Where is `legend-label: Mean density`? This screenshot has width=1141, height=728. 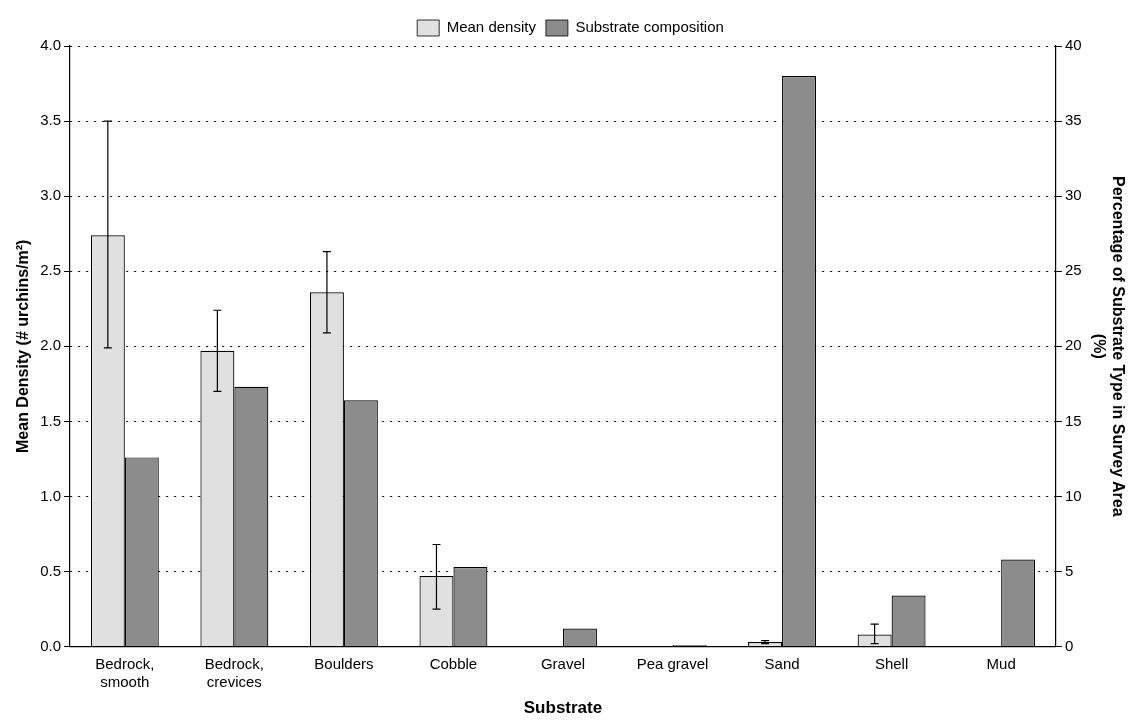
legend-label: Mean density is located at coordinates (491, 27).